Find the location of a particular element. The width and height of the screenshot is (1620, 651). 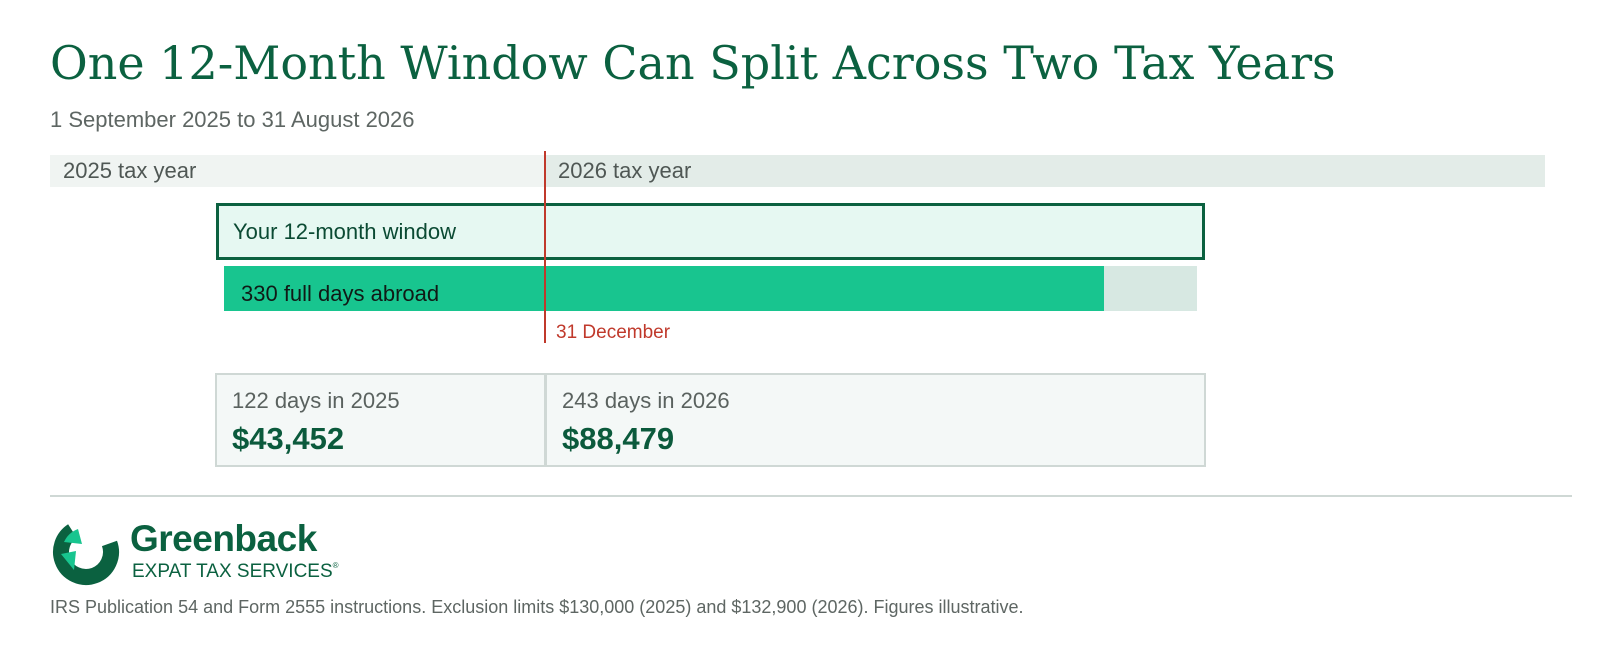

registered-mark: ® is located at coordinates (335, 565).